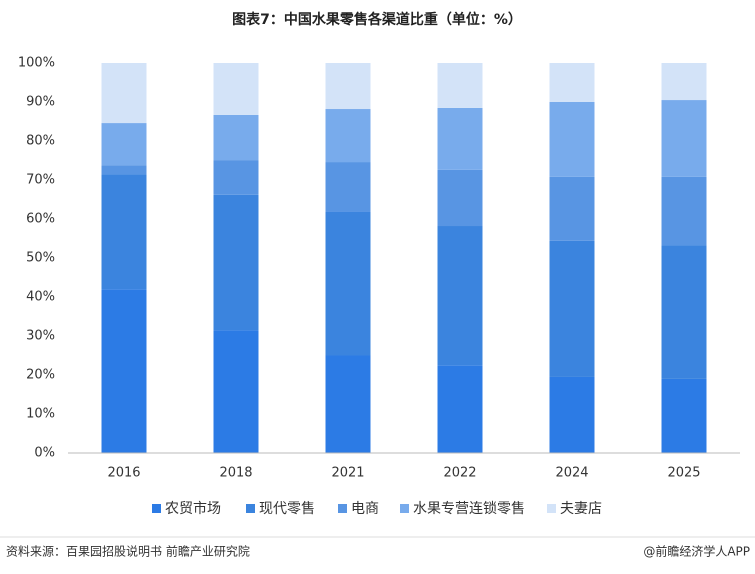  I want to click on legend-label: 水果专营连锁零售, so click(469, 509).